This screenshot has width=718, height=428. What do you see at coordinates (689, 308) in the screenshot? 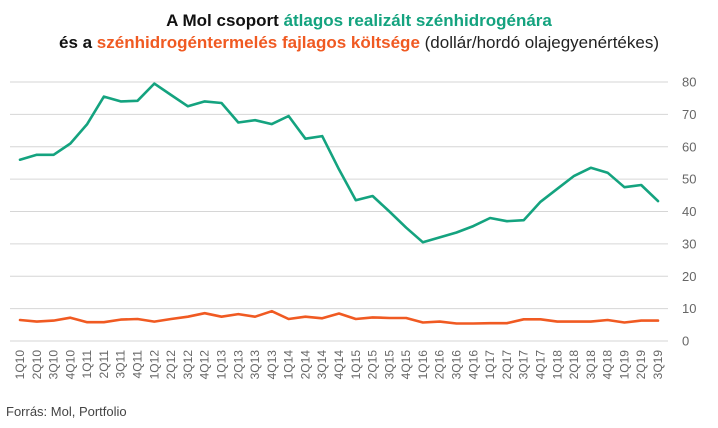
I see `y-tick-label: 10` at bounding box center [689, 308].